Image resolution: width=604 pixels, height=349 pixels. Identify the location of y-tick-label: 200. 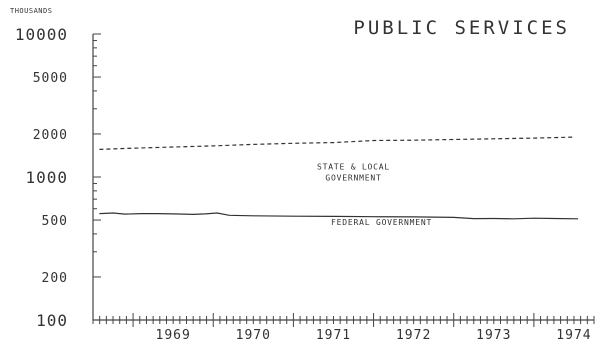
(55, 278).